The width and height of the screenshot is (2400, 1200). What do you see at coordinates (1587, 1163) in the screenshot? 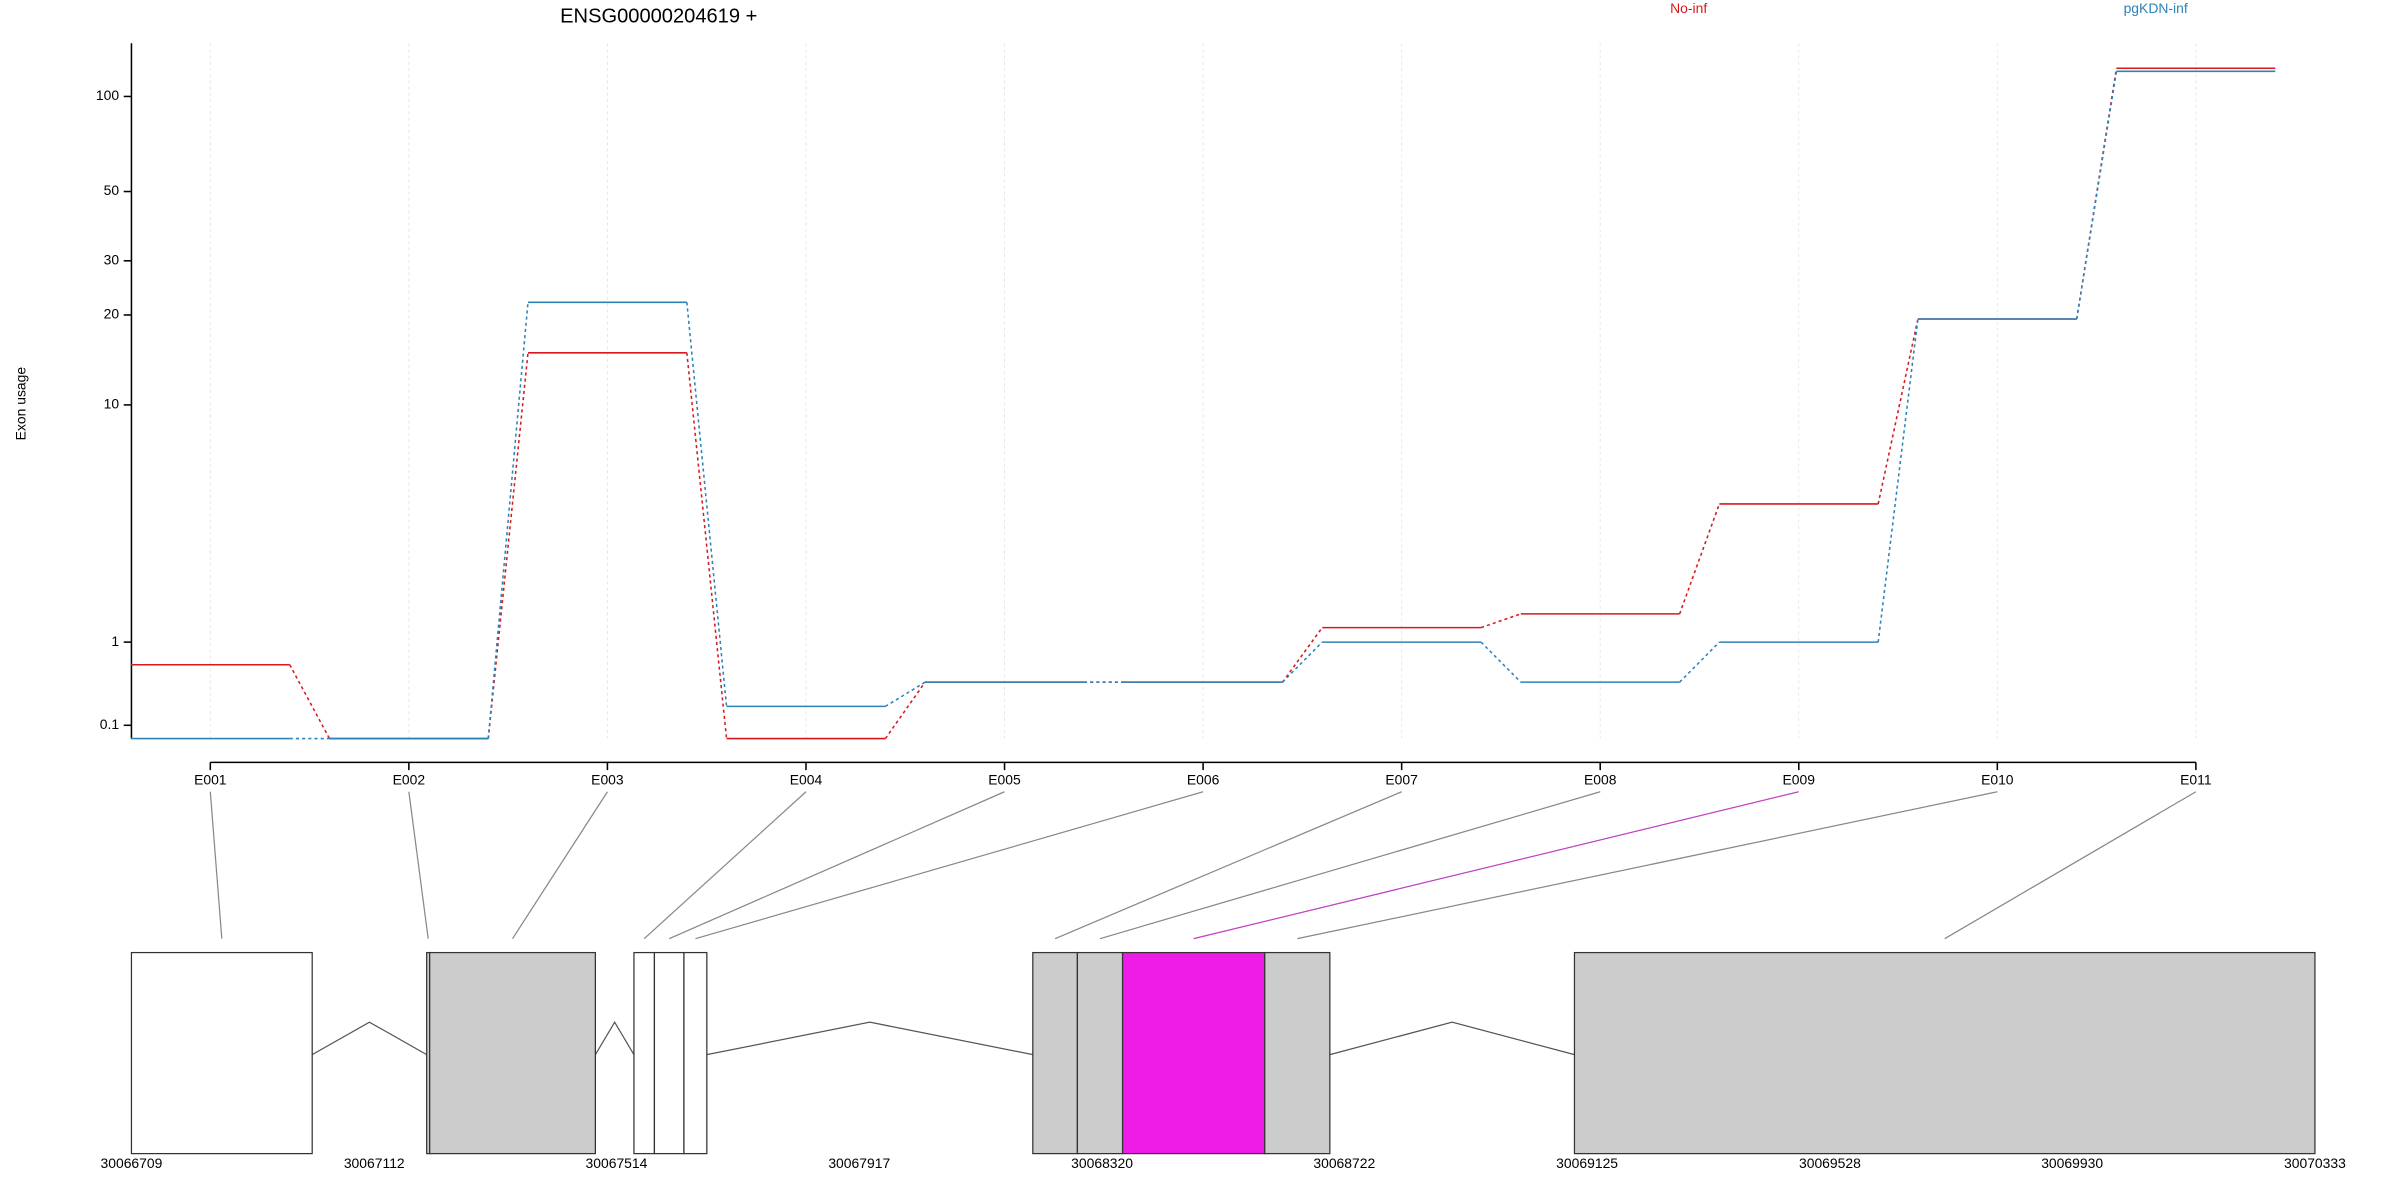
I see `genomic-tick-label: 30069125` at bounding box center [1587, 1163].